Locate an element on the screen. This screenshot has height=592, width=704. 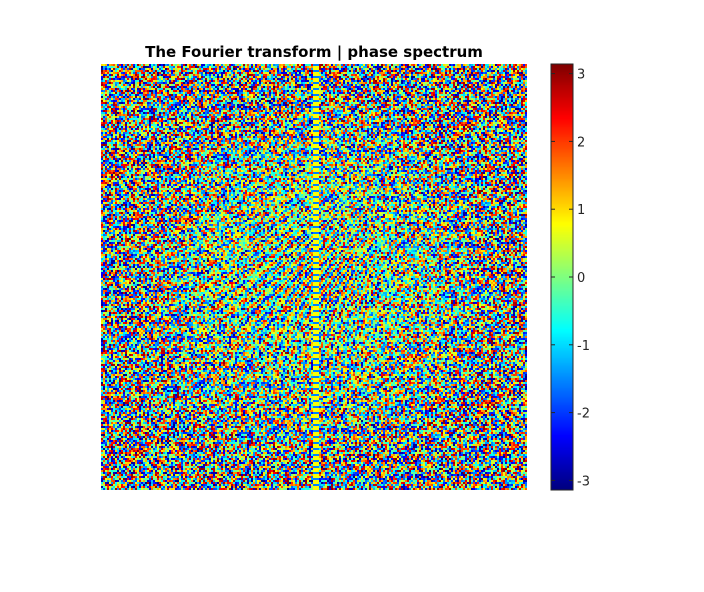
colorbar-ticks: 3 2 1 0 -1 -2 -3 is located at coordinates (570, 278).